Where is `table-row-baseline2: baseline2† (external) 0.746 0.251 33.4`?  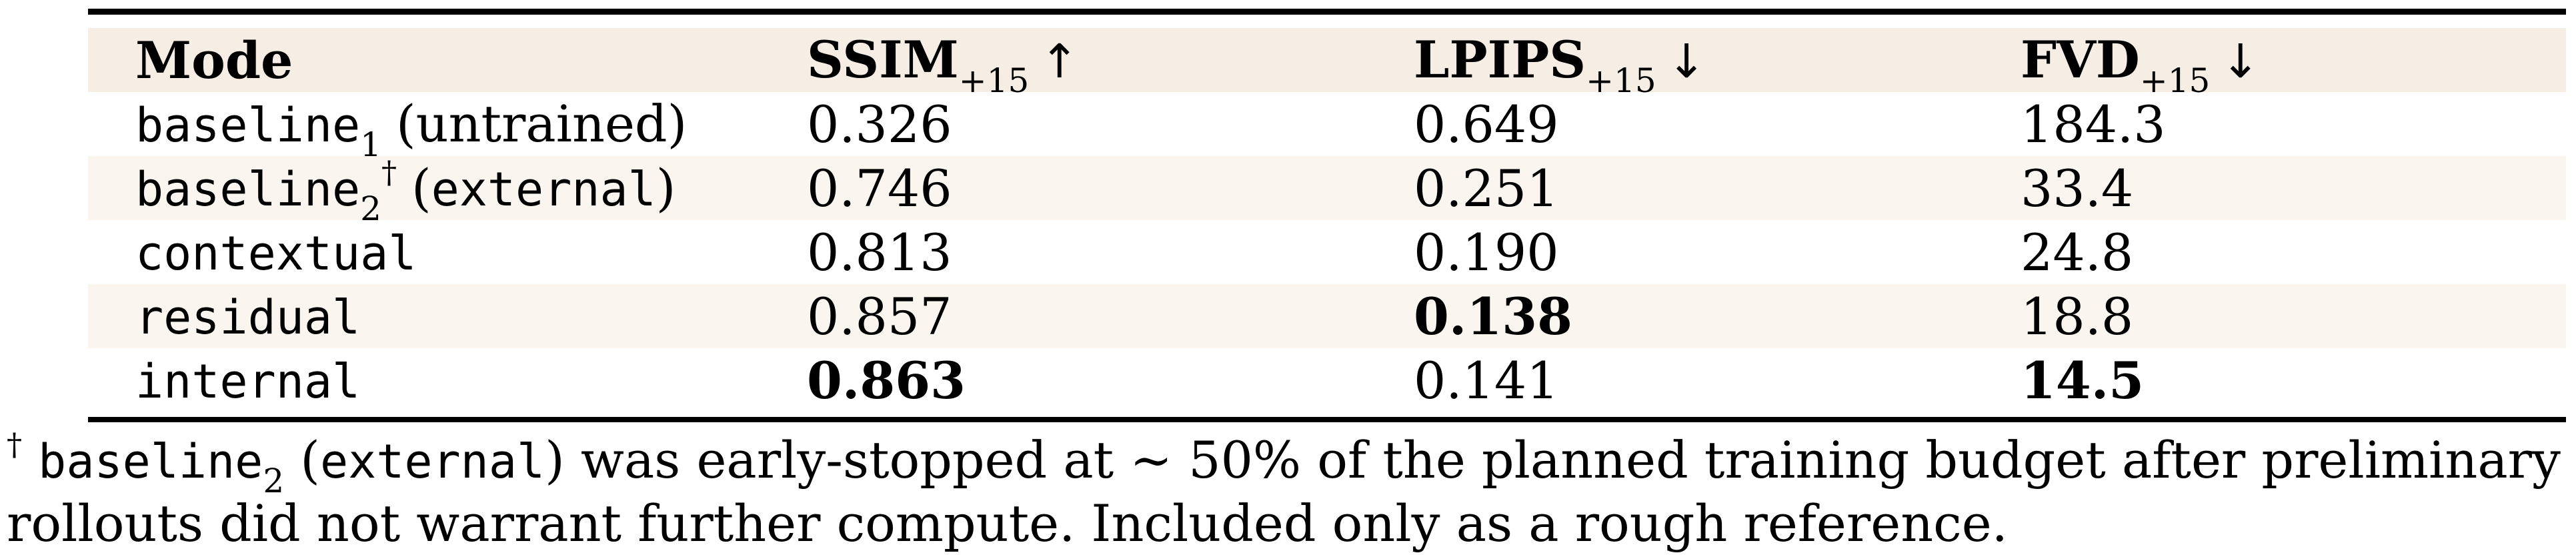 table-row-baseline2: baseline2† (external) 0.746 0.251 33.4 is located at coordinates (1327, 189).